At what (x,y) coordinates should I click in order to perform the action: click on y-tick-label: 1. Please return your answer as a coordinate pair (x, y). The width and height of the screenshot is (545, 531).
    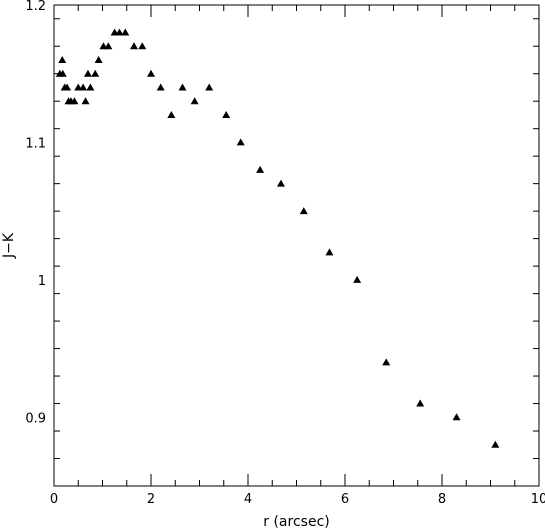
    Looking at the image, I should click on (42, 281).